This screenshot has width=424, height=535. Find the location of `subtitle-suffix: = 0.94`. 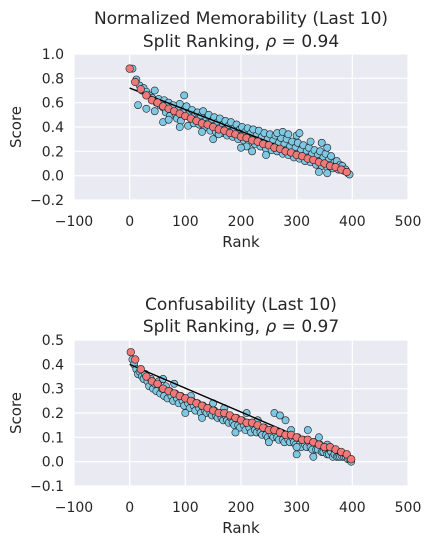

subtitle-suffix: = 0.94 is located at coordinates (307, 42).